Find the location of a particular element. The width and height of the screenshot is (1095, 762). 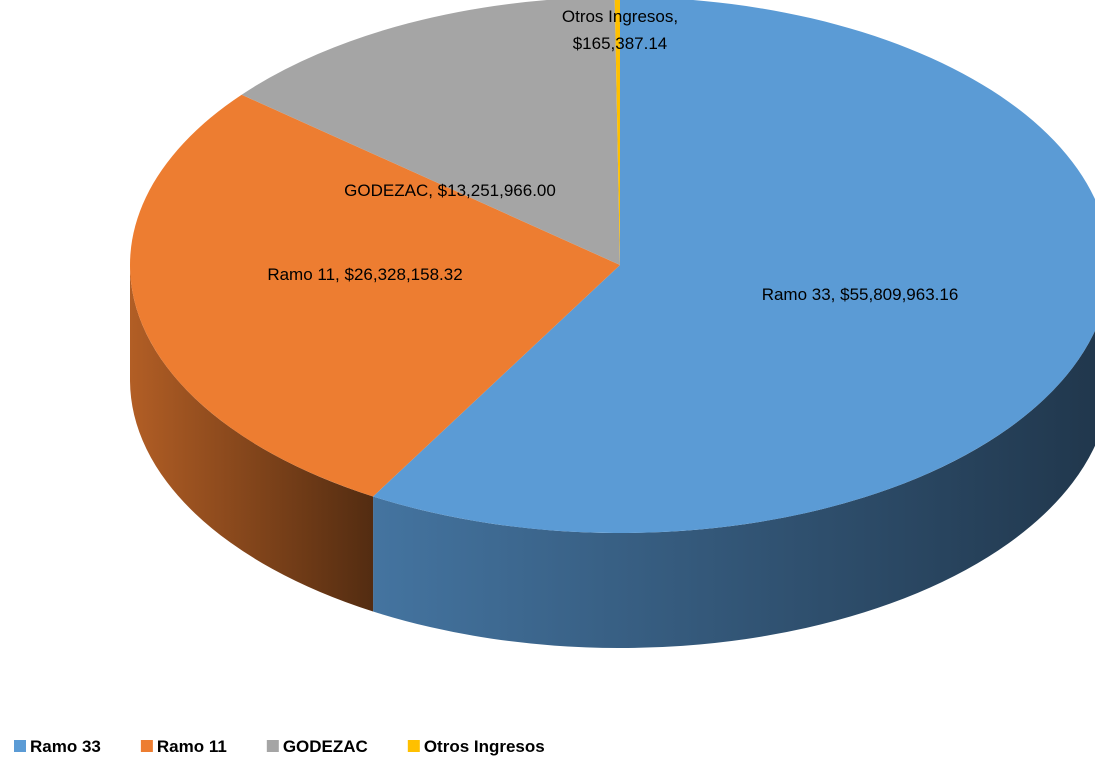

slice-side is located at coordinates (252, 438).